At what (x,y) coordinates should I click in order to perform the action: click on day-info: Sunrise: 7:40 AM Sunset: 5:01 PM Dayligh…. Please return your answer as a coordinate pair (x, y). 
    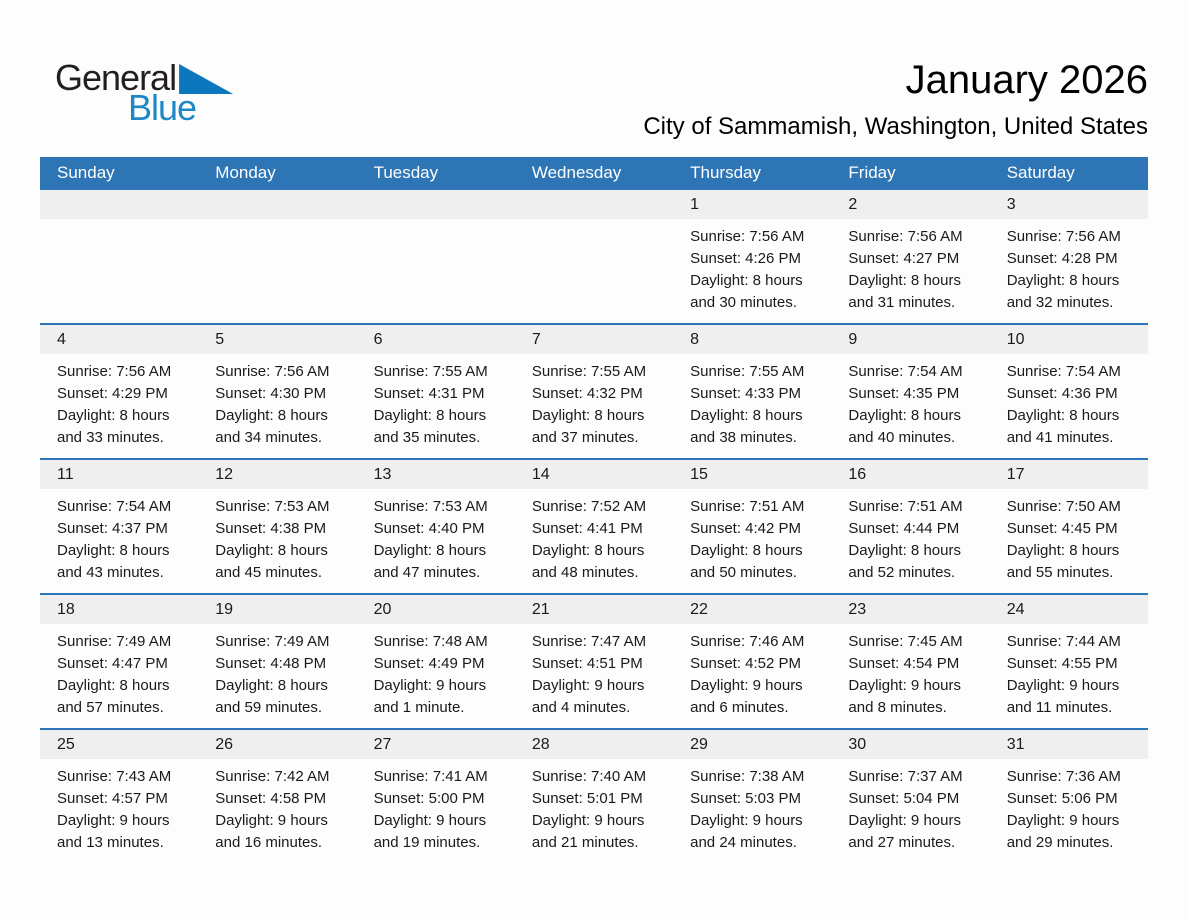
    Looking at the image, I should click on (594, 806).